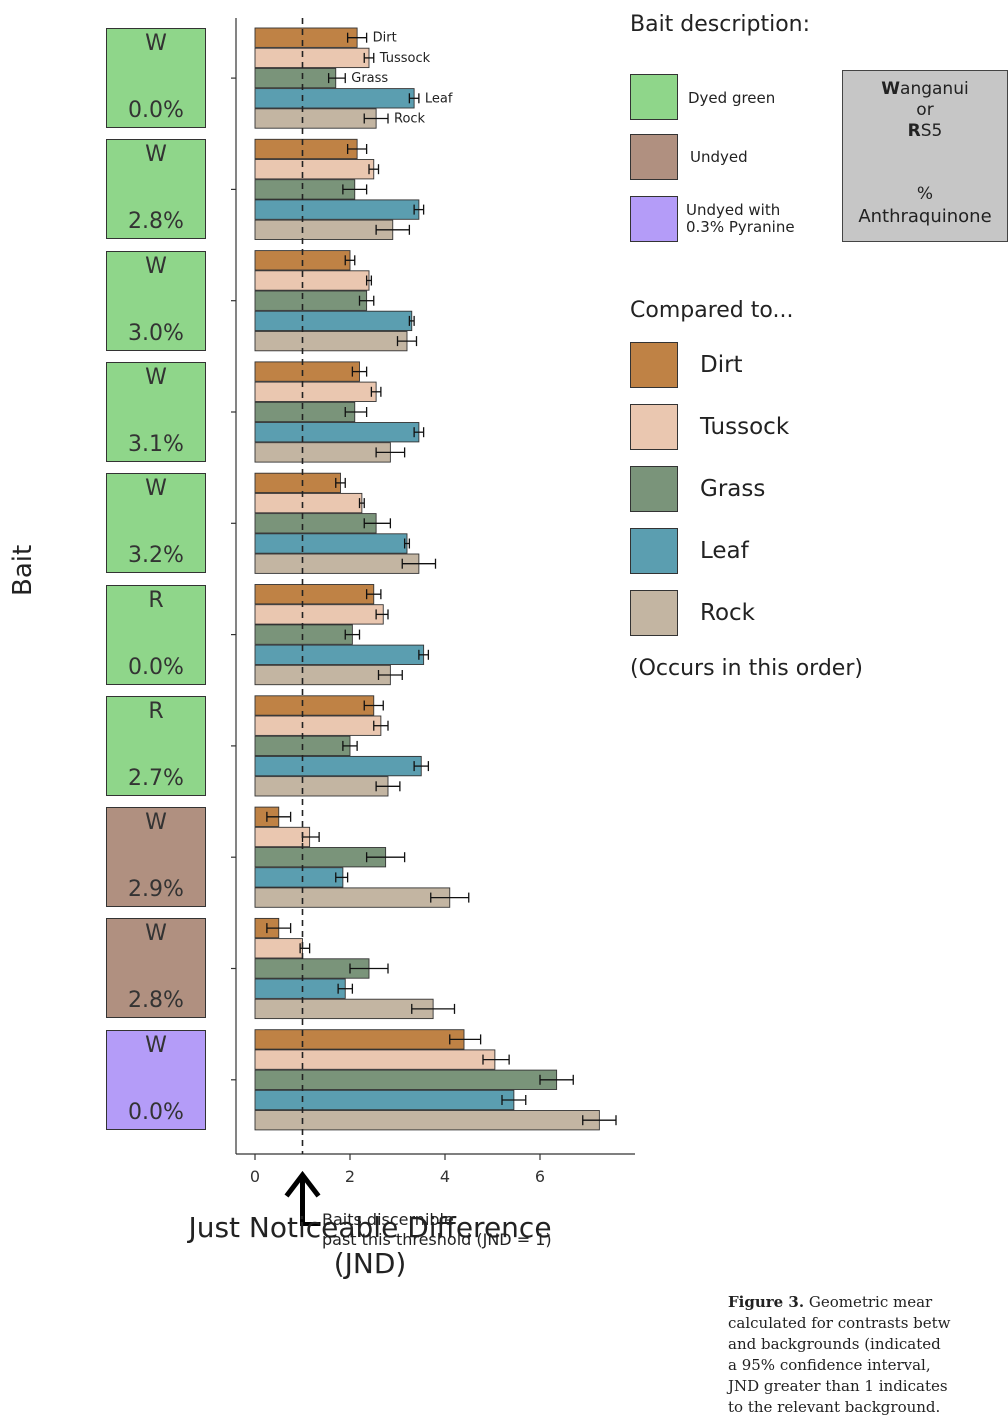 The image size is (1008, 1418). I want to click on caption-line-2: and backgrounds (indicated, so click(834, 1344).